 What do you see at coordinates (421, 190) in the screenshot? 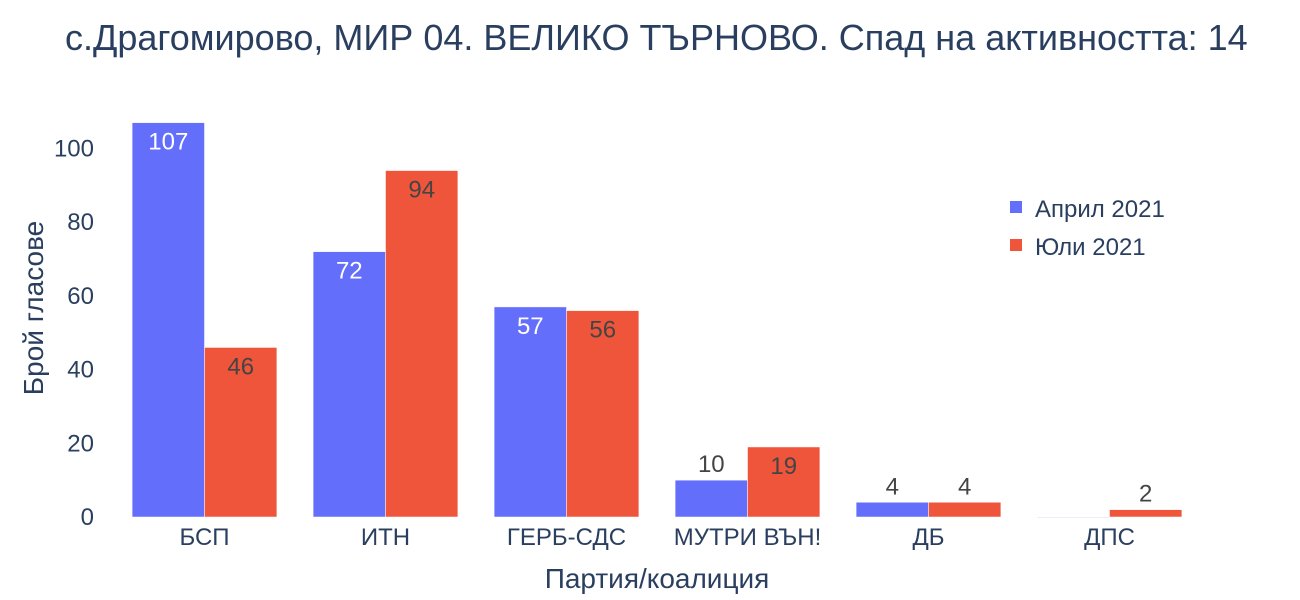
I see `bar-value-label: 94` at bounding box center [421, 190].